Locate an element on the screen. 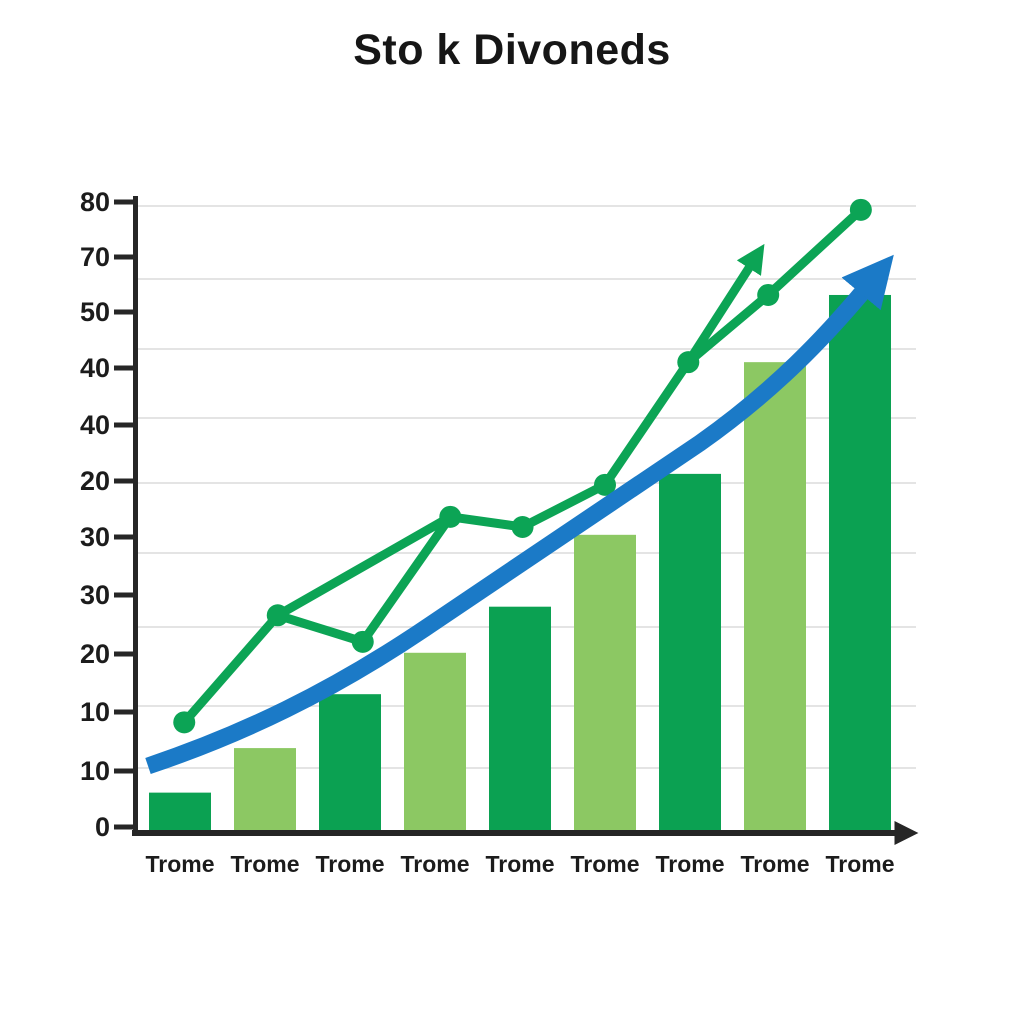 The width and height of the screenshot is (1024, 1024). y-tick-label: 50 is located at coordinates (95, 312).